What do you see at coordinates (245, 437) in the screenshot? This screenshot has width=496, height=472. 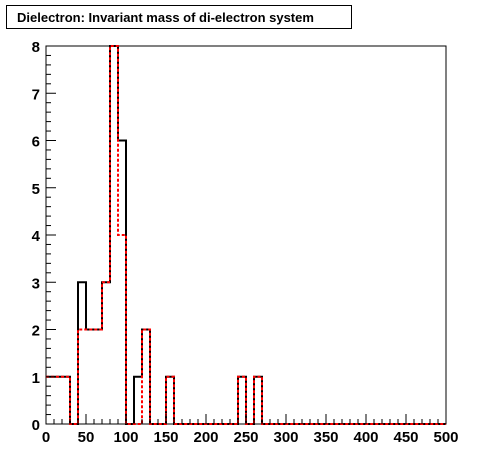 I see `x-tick-label: 250` at bounding box center [245, 437].